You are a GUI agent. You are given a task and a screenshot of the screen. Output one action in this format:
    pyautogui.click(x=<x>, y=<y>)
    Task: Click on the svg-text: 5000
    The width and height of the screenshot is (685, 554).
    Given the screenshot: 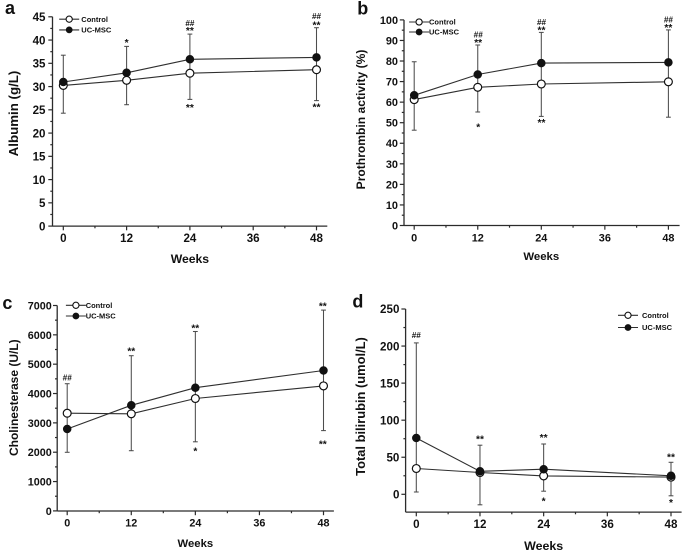 What is the action you would take?
    pyautogui.click(x=40, y=365)
    